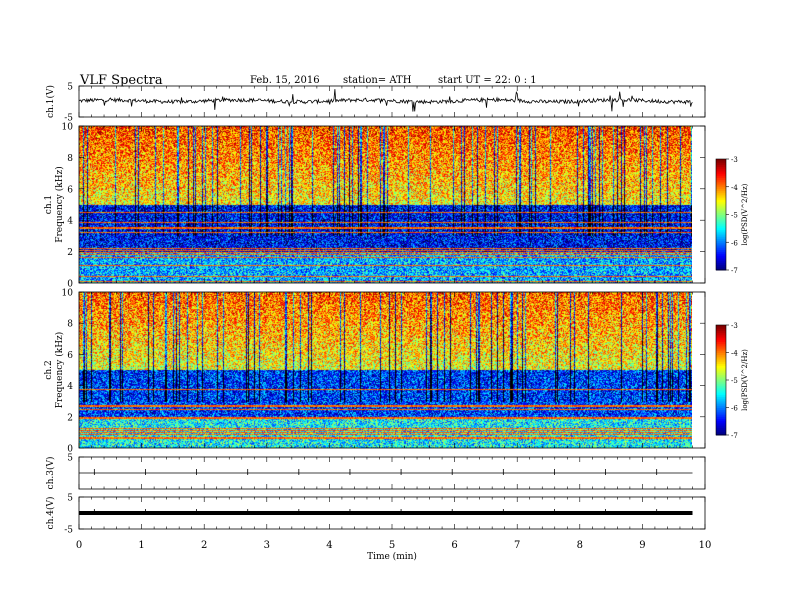 This screenshot has width=792, height=612. I want to click on ch3-trace-spikes, so click(375, 472).